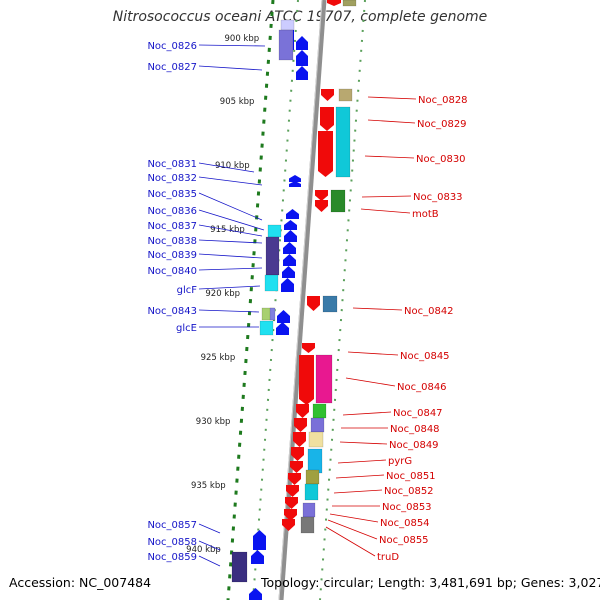 The width and height of the screenshot is (600, 600). What do you see at coordinates (405, 523) in the screenshot?
I see `gene-label-right: Noc_0854` at bounding box center [405, 523].